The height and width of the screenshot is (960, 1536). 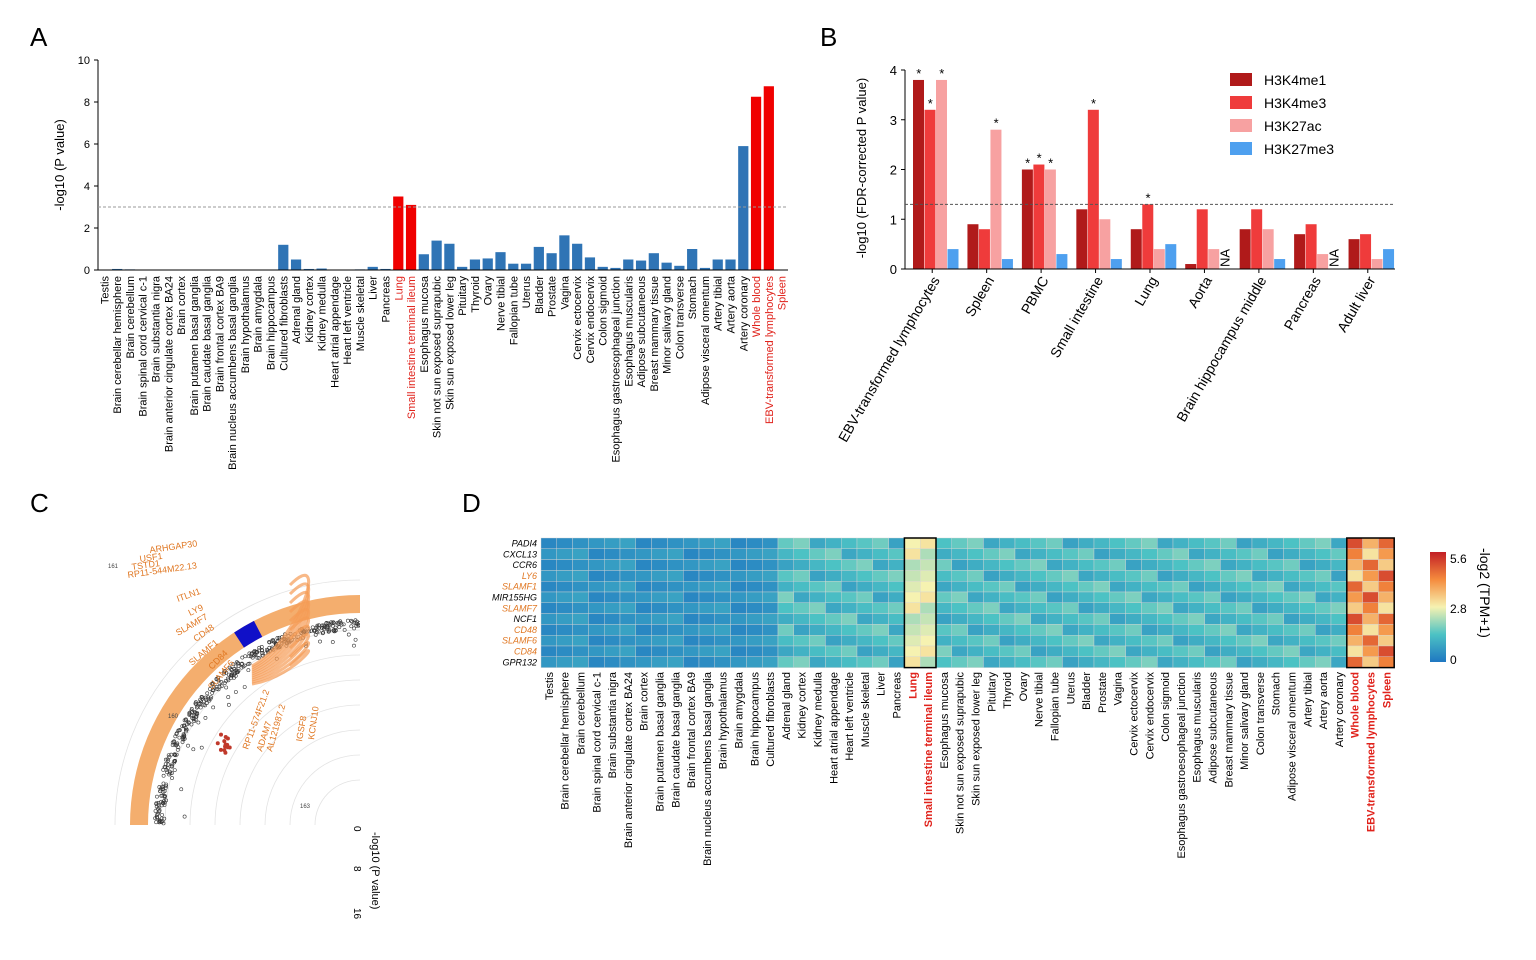 I want to click on heat-cell-gpr132-brain-nucleus-accumbens-basal-ganglia, so click(x=707, y=662).